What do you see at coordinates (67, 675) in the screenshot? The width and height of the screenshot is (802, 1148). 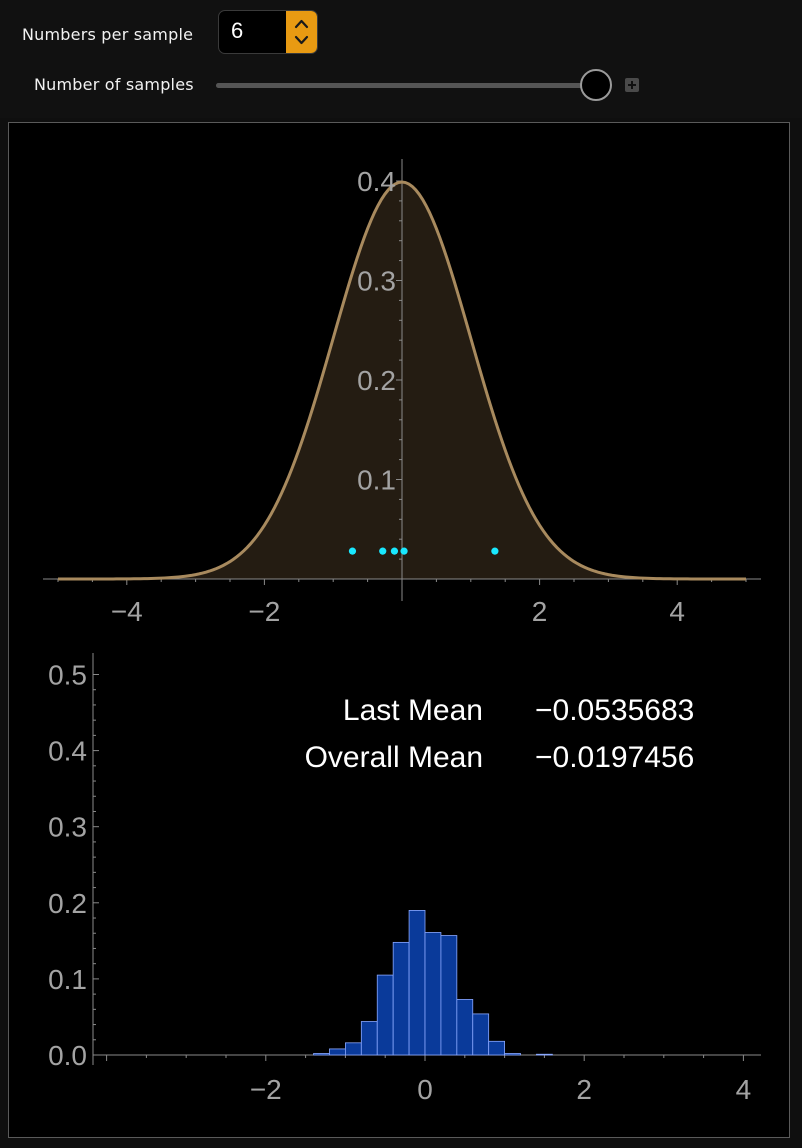 I see `y-tick-label: 0.5` at bounding box center [67, 675].